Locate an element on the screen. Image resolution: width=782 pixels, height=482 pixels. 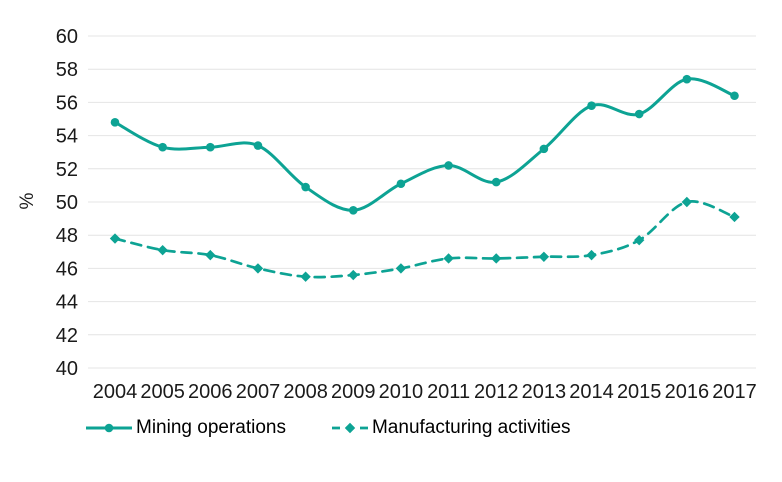
legend-label-manufacturing: Manufacturing activities is located at coordinates (471, 427).